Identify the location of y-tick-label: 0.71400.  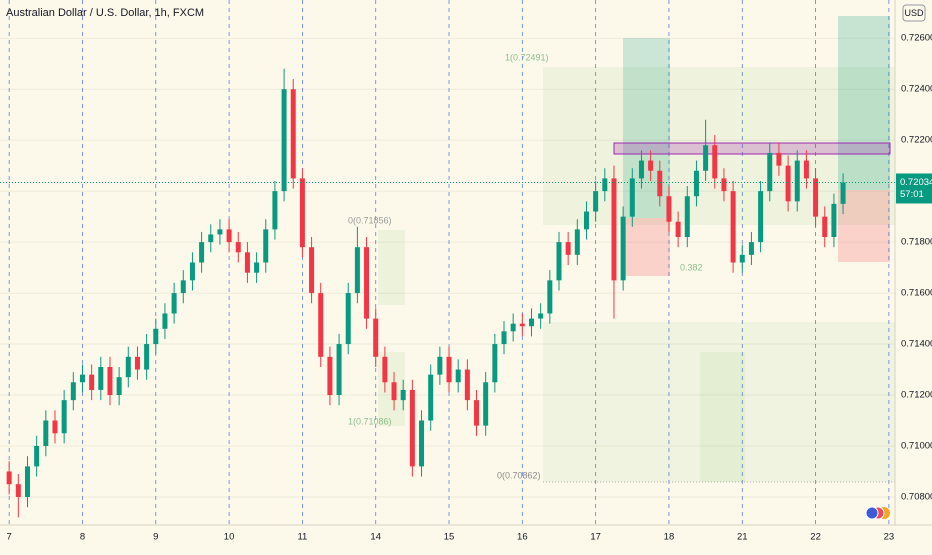
(916, 344).